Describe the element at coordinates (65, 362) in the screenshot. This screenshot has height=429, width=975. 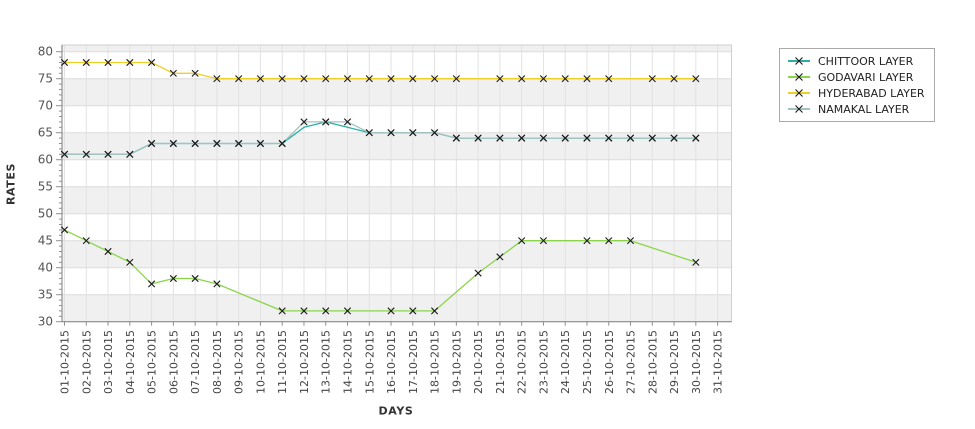
I see `svg-text: 01-10-2015` at that location.